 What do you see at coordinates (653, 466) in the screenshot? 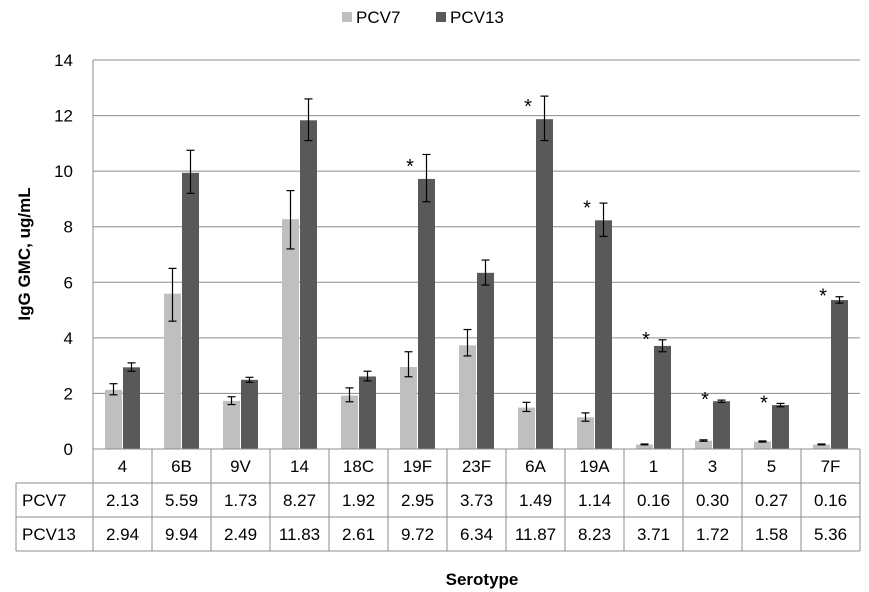
I see `x-tick-label: 1` at bounding box center [653, 466].